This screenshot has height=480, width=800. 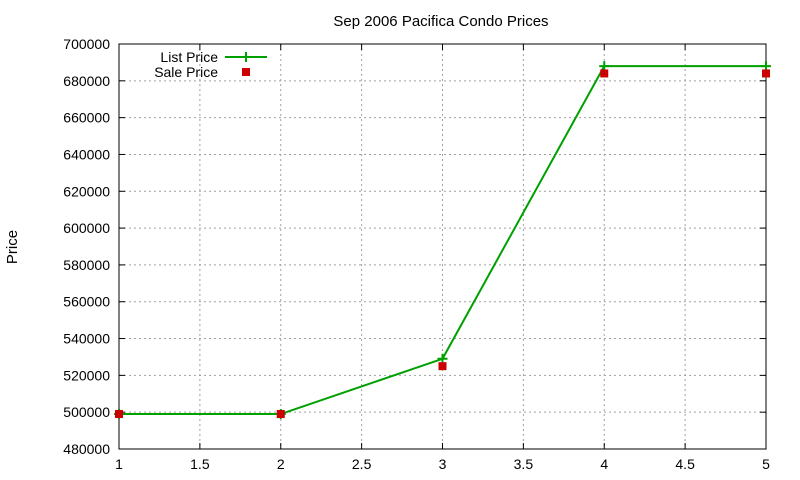 I want to click on y-tick-label: 600000, so click(x=86, y=228).